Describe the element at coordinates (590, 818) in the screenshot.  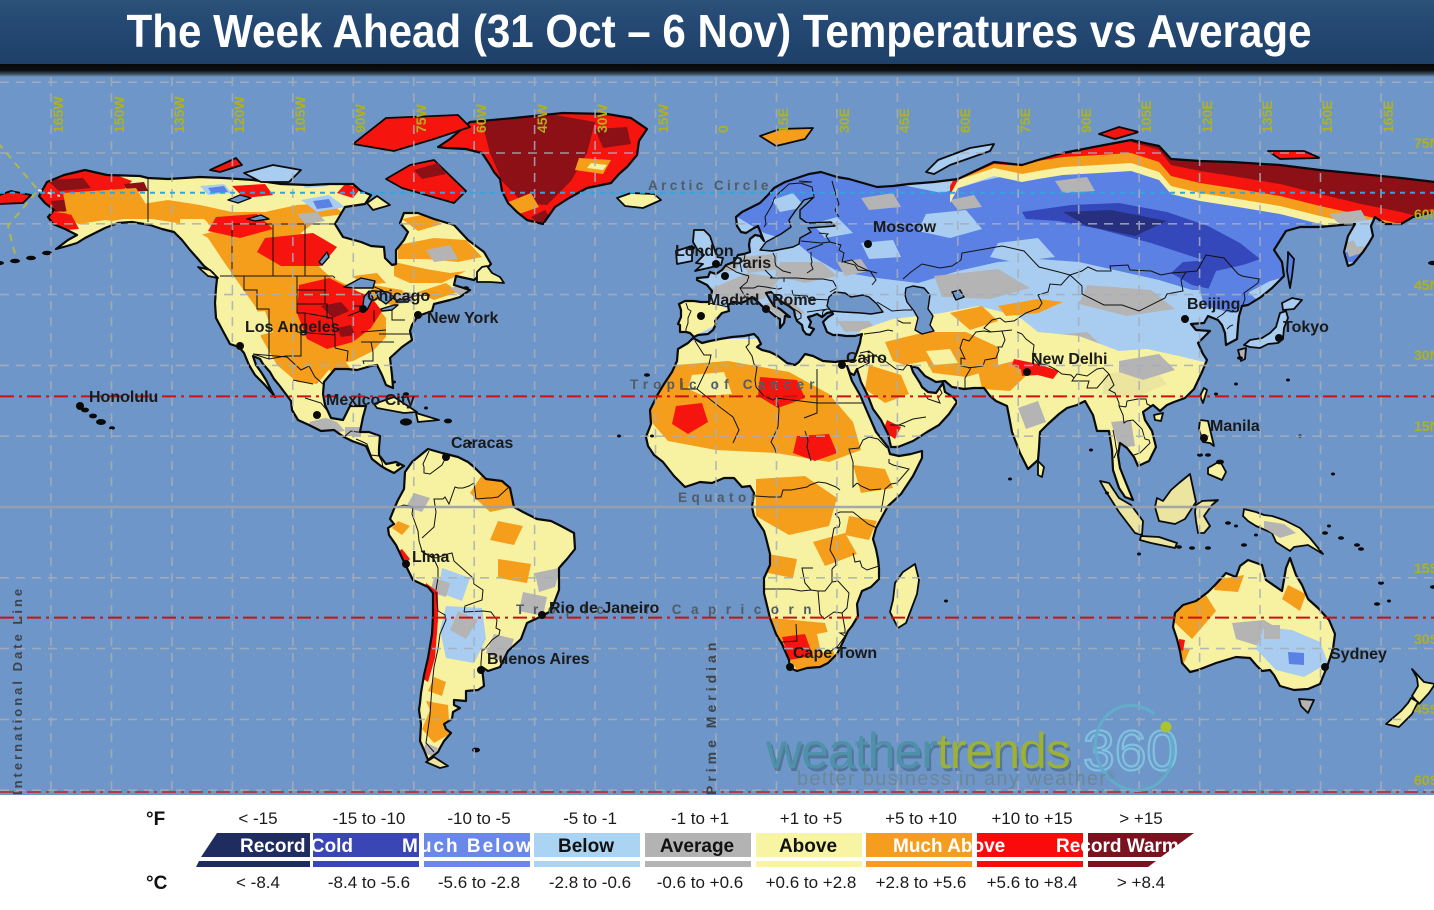
I see `svg-text: -5 to -1` at that location.